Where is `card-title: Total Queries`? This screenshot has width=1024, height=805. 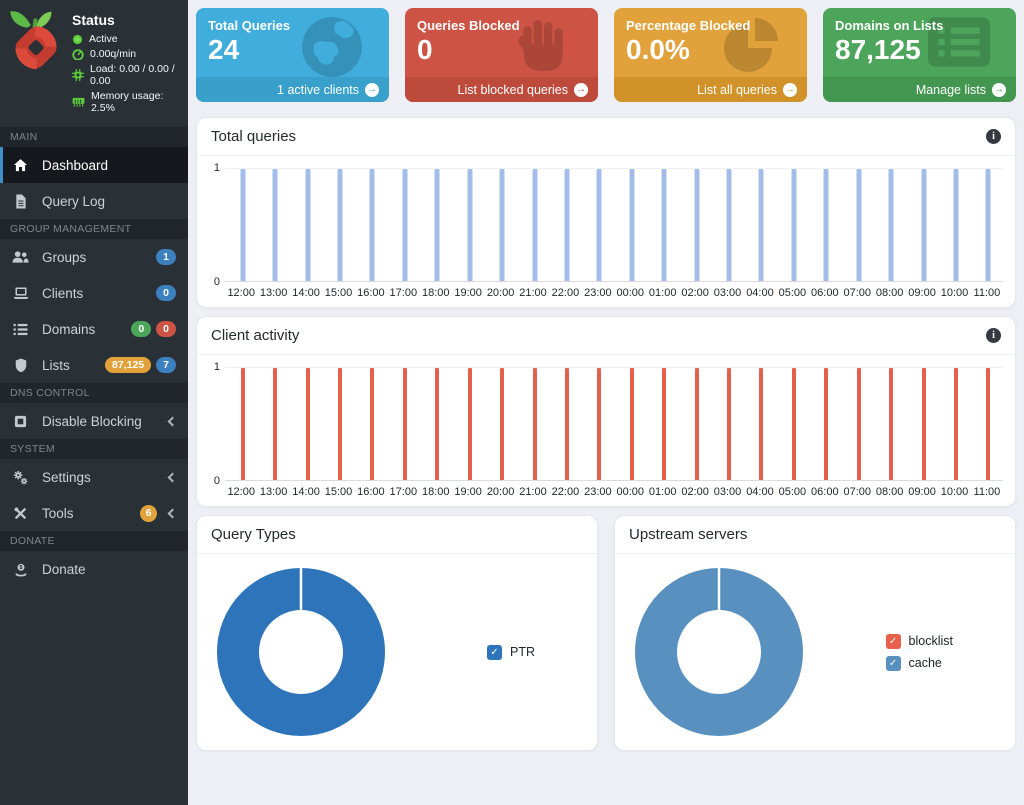 card-title: Total Queries is located at coordinates (249, 25).